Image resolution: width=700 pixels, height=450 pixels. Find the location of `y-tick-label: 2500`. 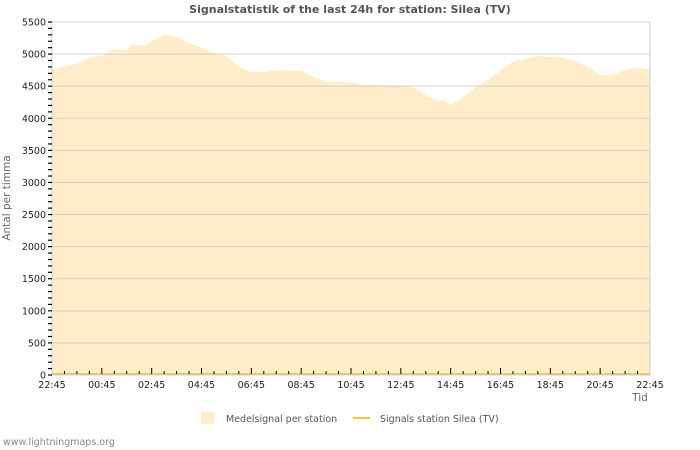

y-tick-label: 2500 is located at coordinates (34, 215).